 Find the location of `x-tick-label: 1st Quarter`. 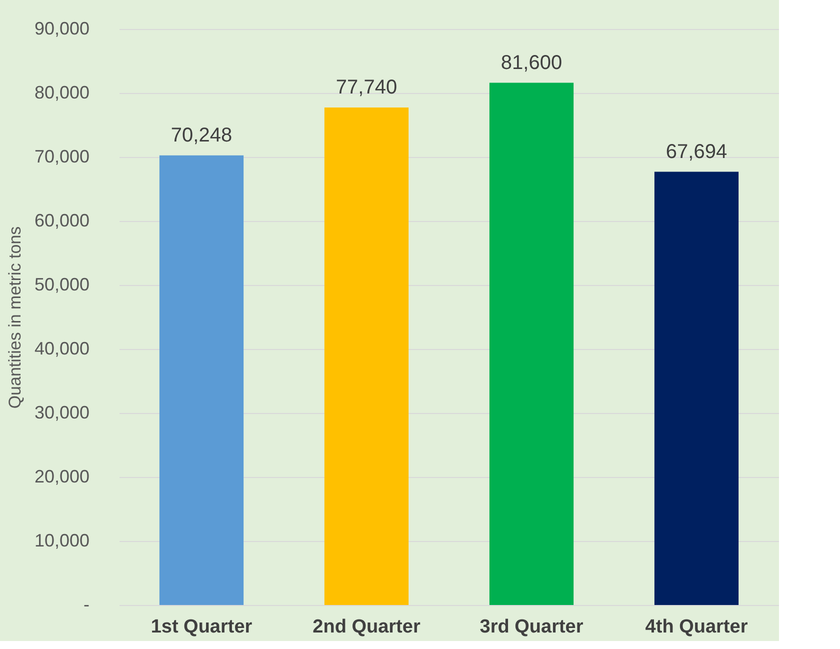

x-tick-label: 1st Quarter is located at coordinates (201, 627).